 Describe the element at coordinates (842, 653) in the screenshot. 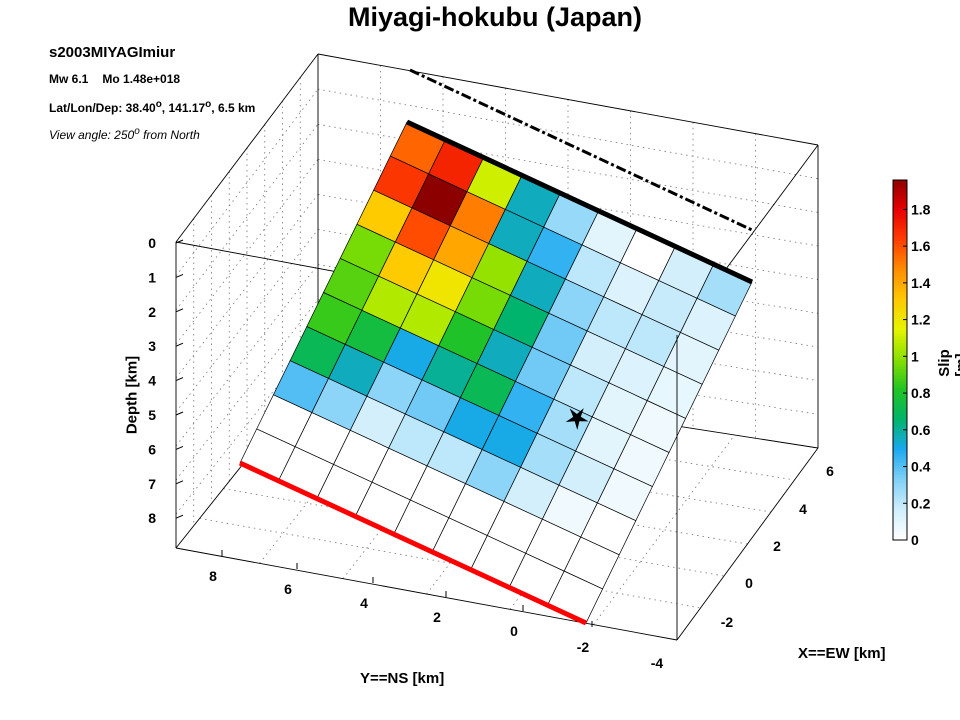

I see `x-axis-label: X==EW [km]` at that location.